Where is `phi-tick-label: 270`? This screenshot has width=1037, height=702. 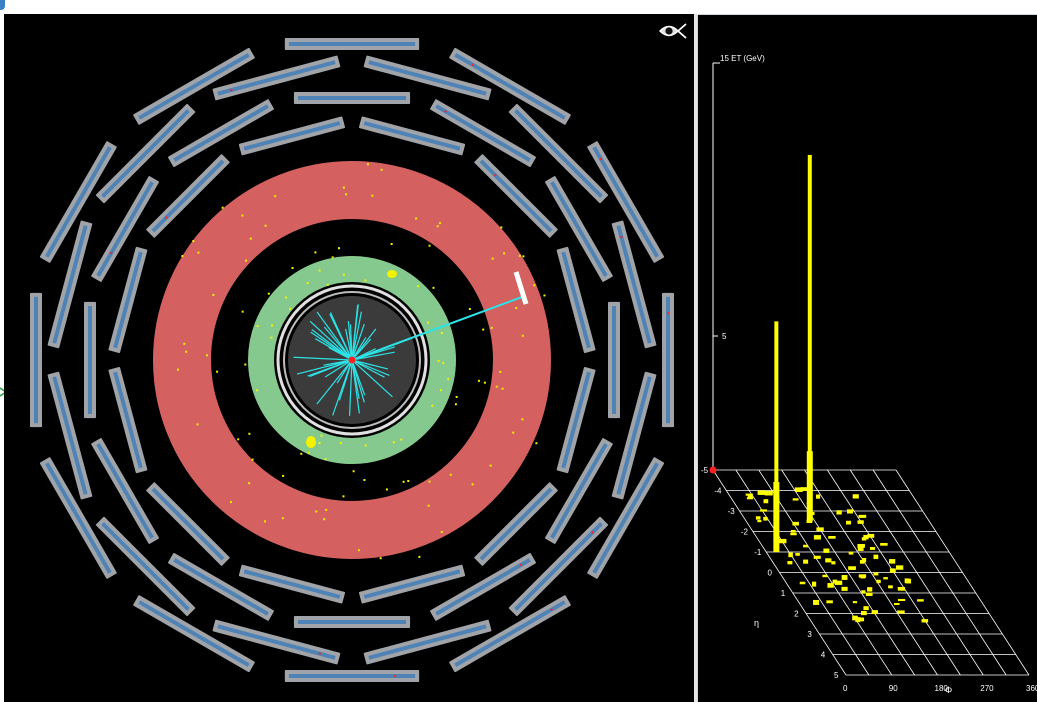 phi-tick-label: 270 is located at coordinates (987, 688).